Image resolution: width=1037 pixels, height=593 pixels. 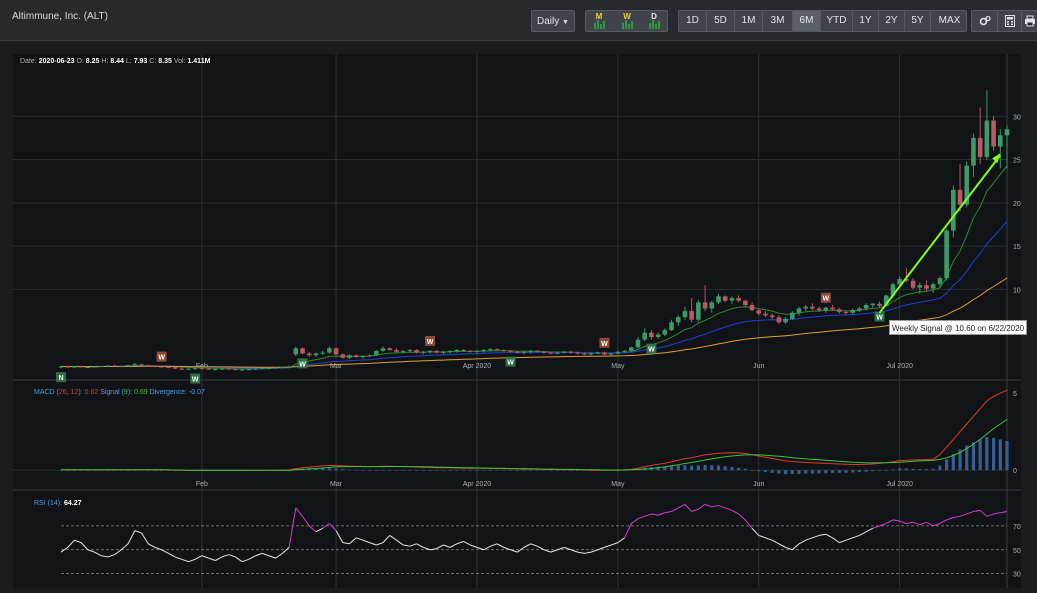 I want to click on weekly-signal-button: W, so click(x=627, y=21).